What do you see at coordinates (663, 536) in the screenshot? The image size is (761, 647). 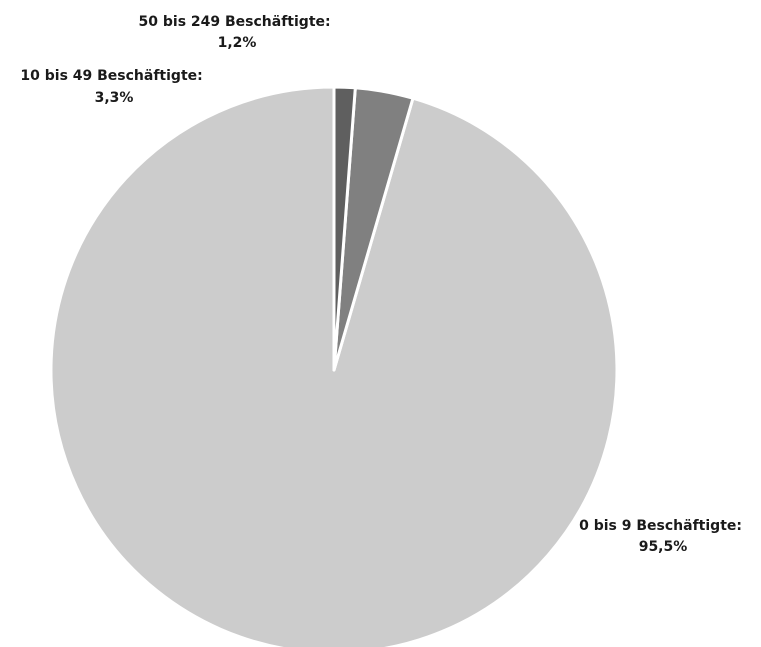 I see `slice-label-0-to-9: 0 bis 9 Beschäftigte: 95,5%` at bounding box center [663, 536].